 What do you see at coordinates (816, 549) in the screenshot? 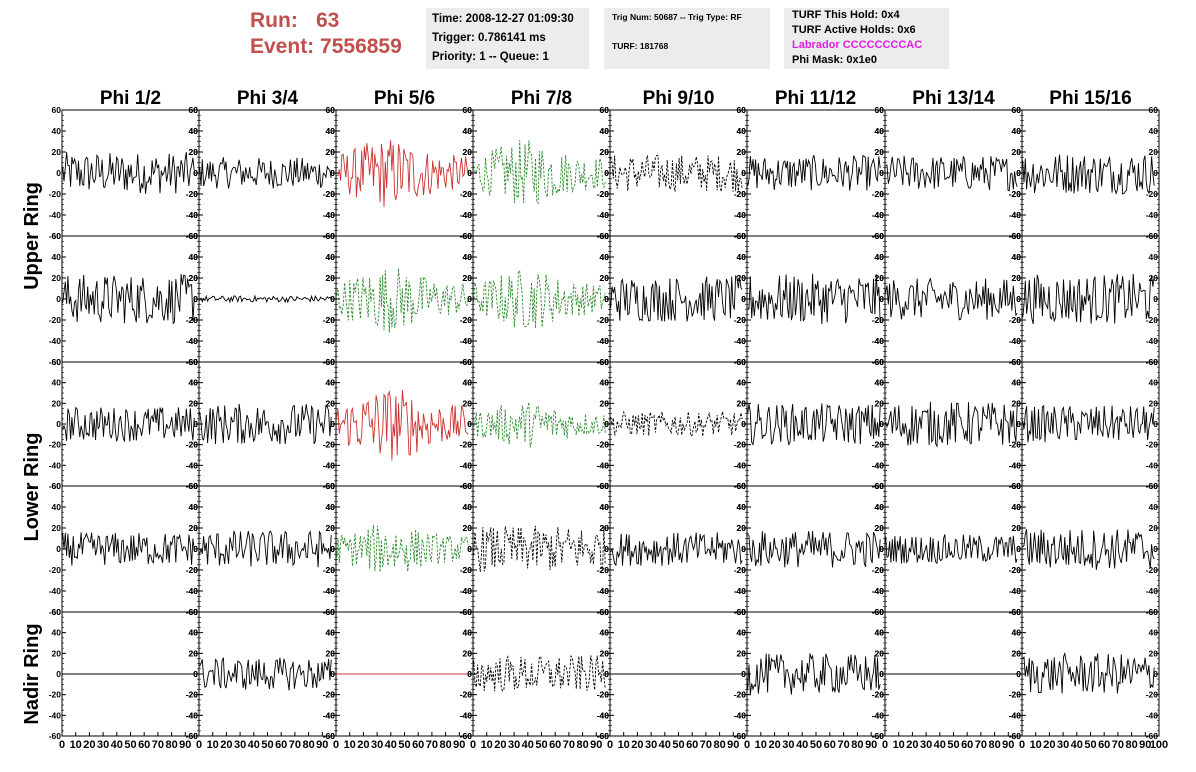
I see `panel-frame` at bounding box center [816, 549].